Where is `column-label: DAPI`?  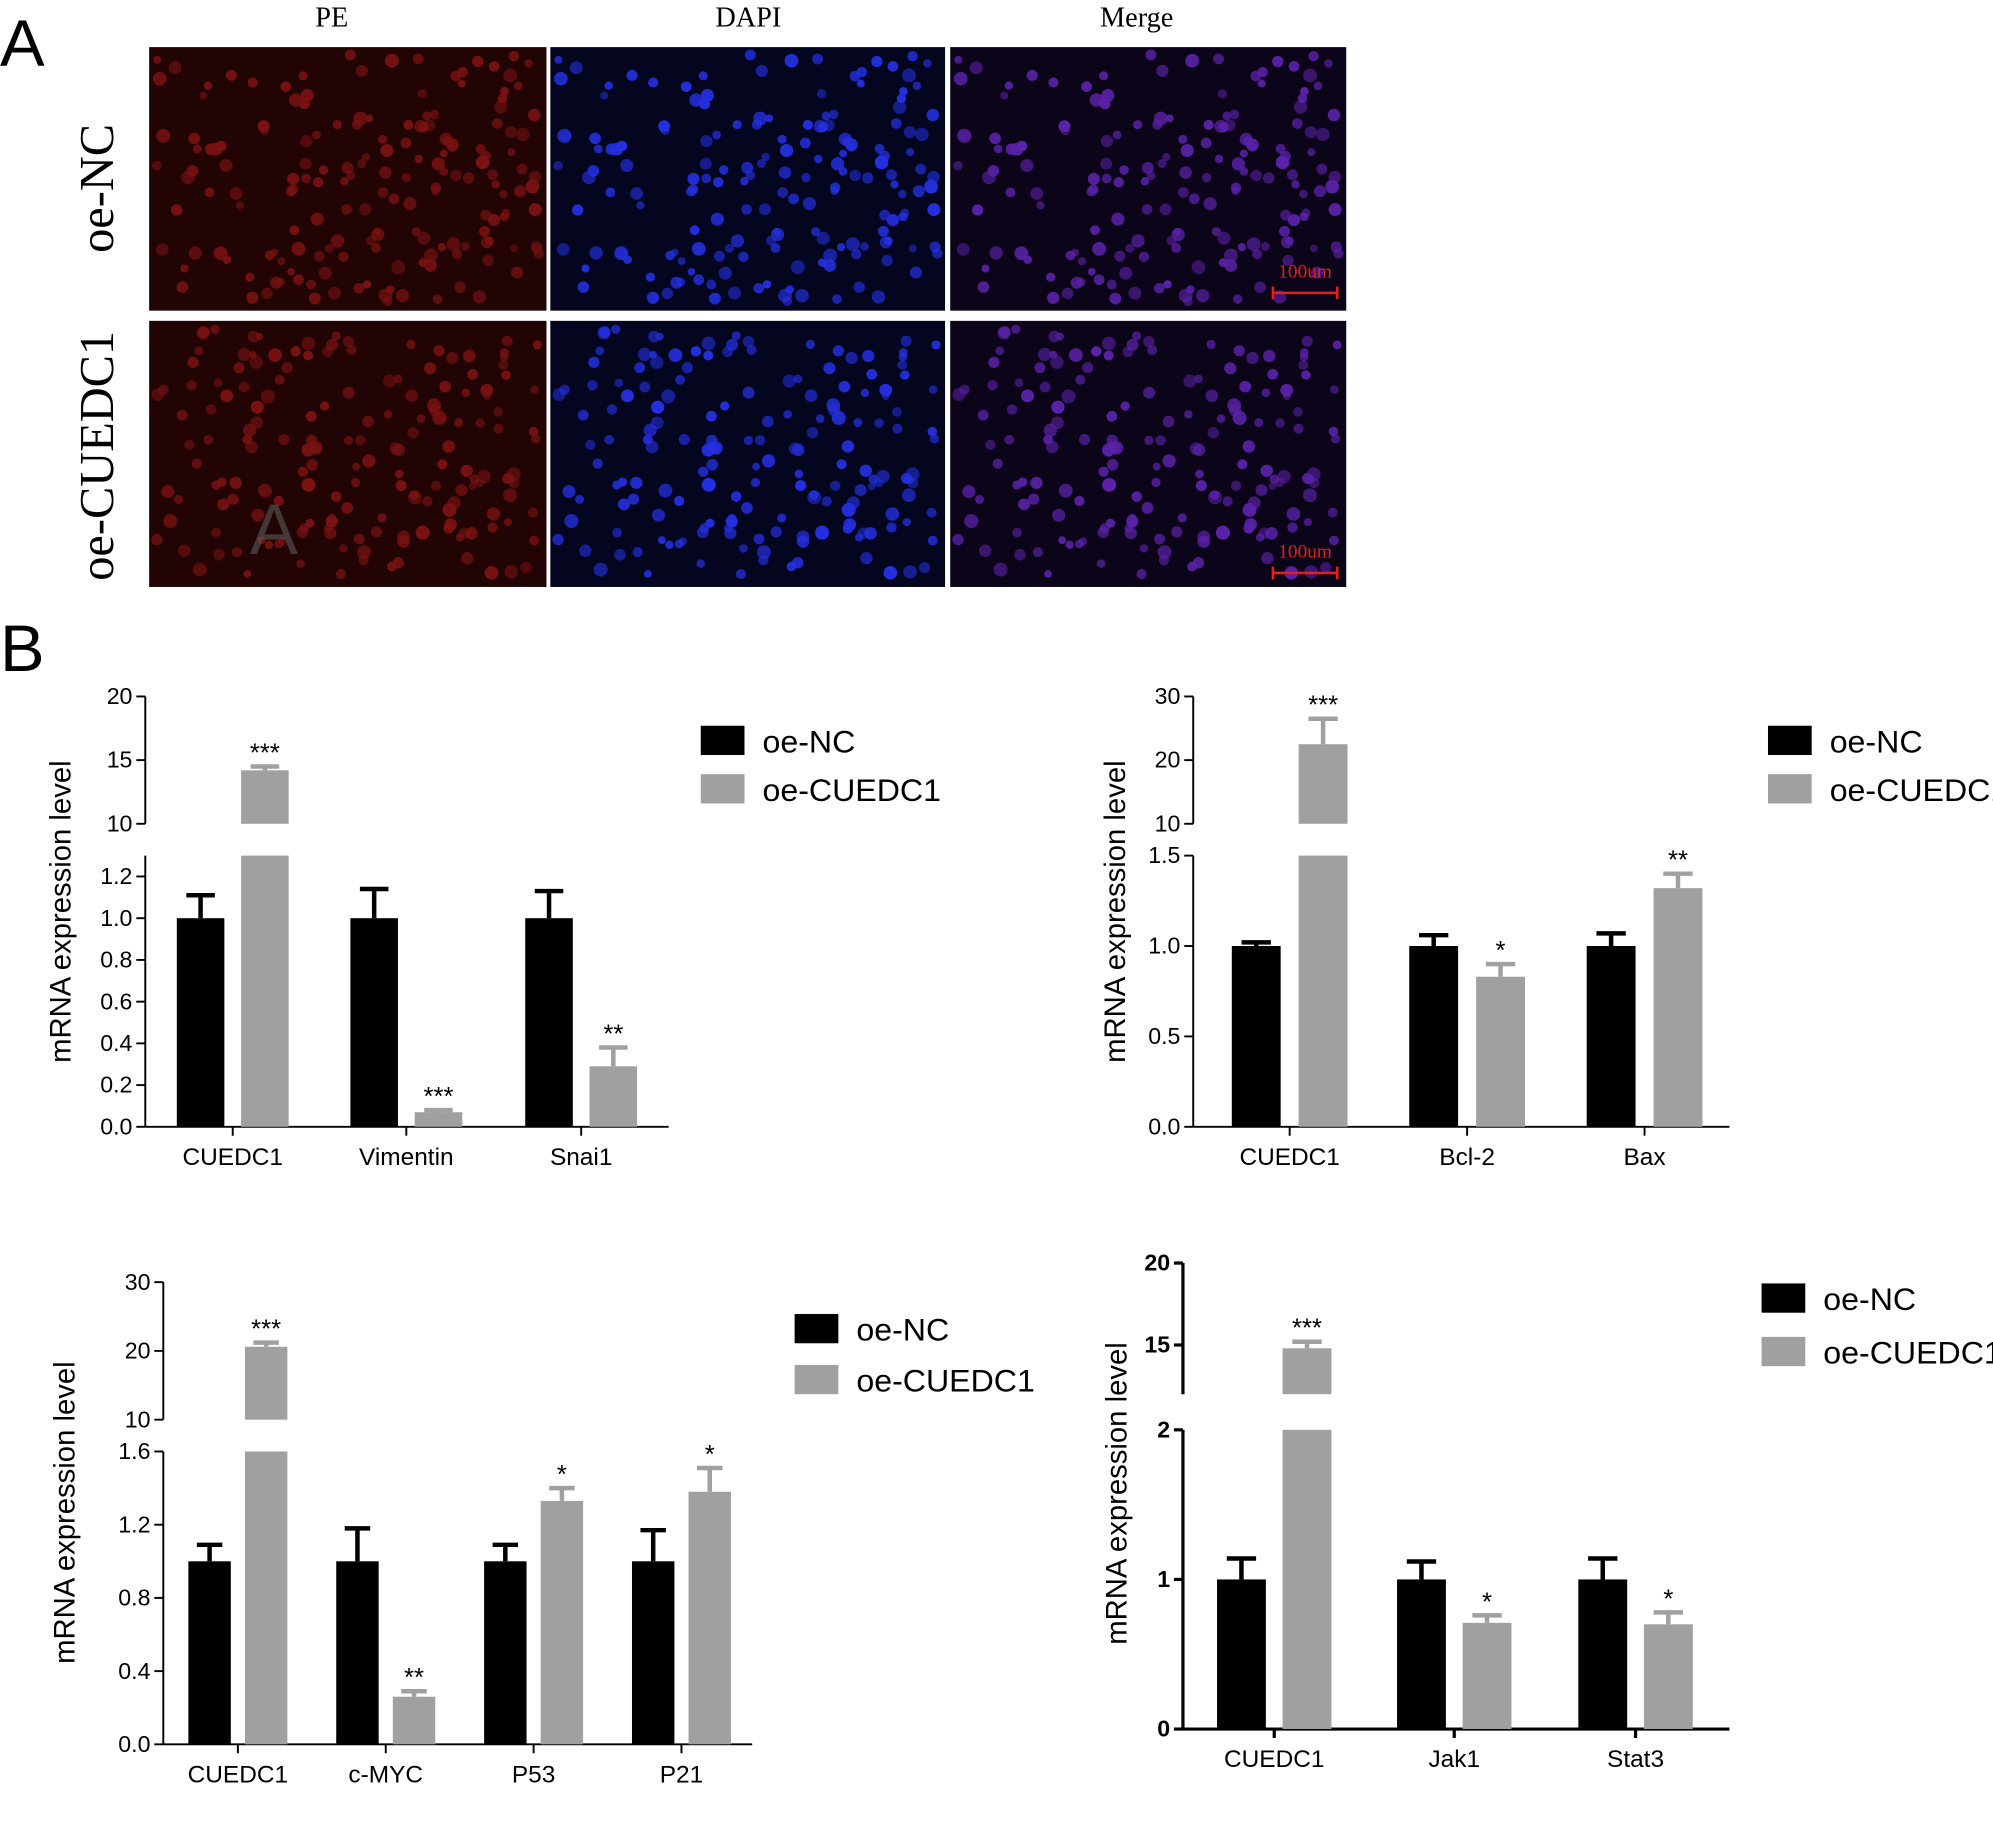 column-label: DAPI is located at coordinates (748, 18).